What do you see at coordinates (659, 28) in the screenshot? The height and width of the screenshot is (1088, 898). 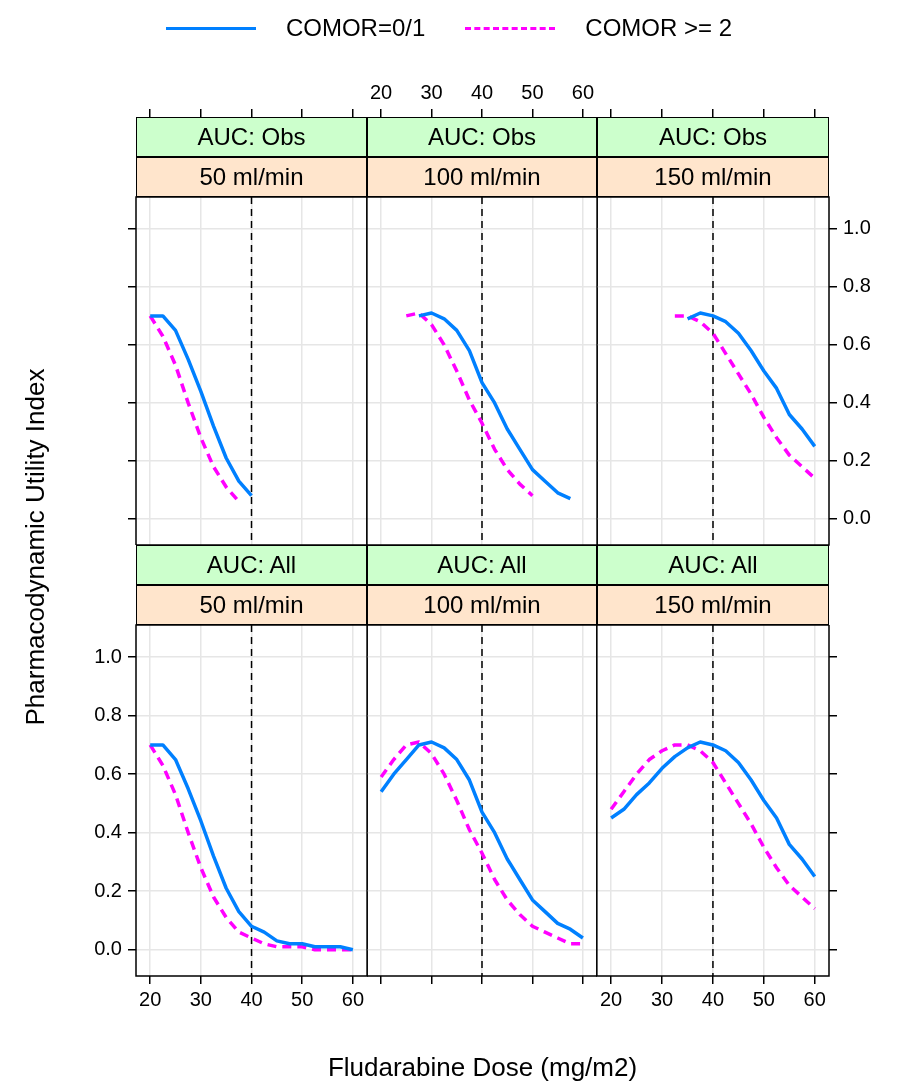 I see `legend-label: COMOR >= 2` at bounding box center [659, 28].